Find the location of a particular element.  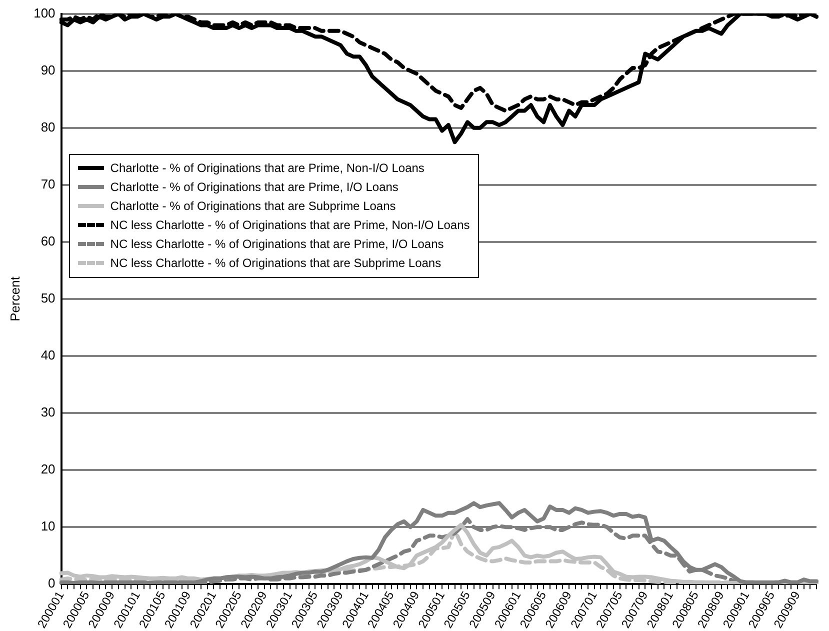

y-tick-label: 30 is located at coordinates (48, 412).